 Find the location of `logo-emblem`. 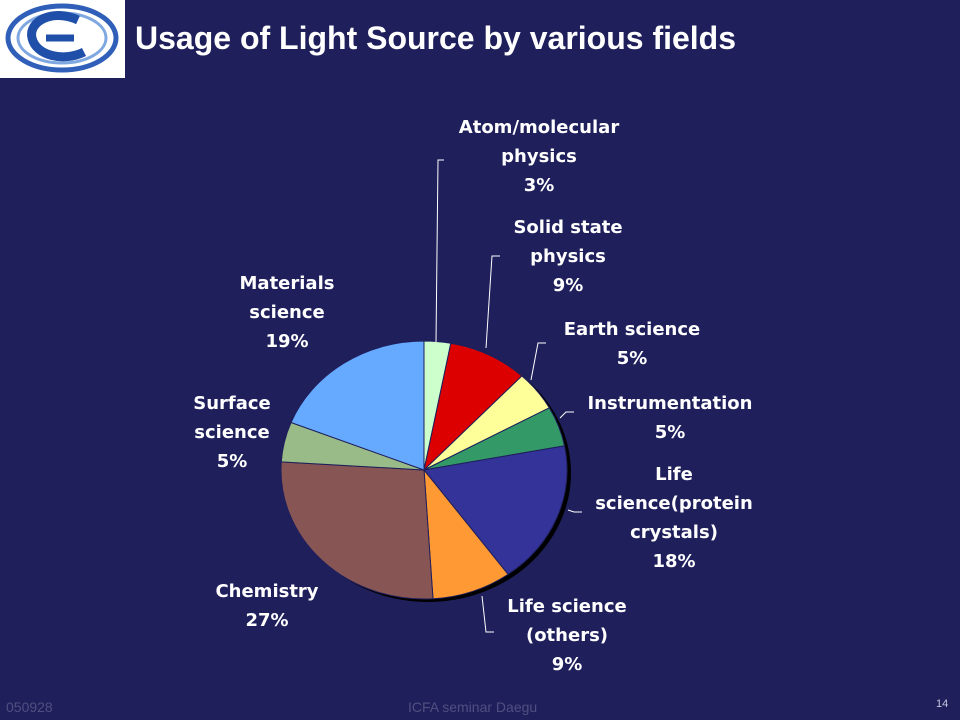

logo-emblem is located at coordinates (62, 38).